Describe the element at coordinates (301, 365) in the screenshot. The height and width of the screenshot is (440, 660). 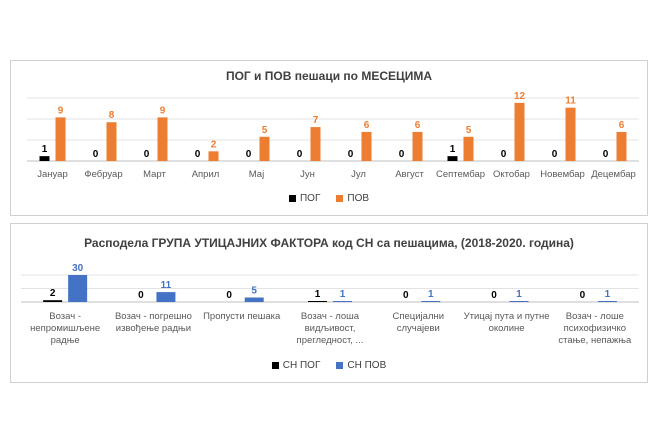
I see `legend-label-sn-pog: СН ПОГ` at that location.